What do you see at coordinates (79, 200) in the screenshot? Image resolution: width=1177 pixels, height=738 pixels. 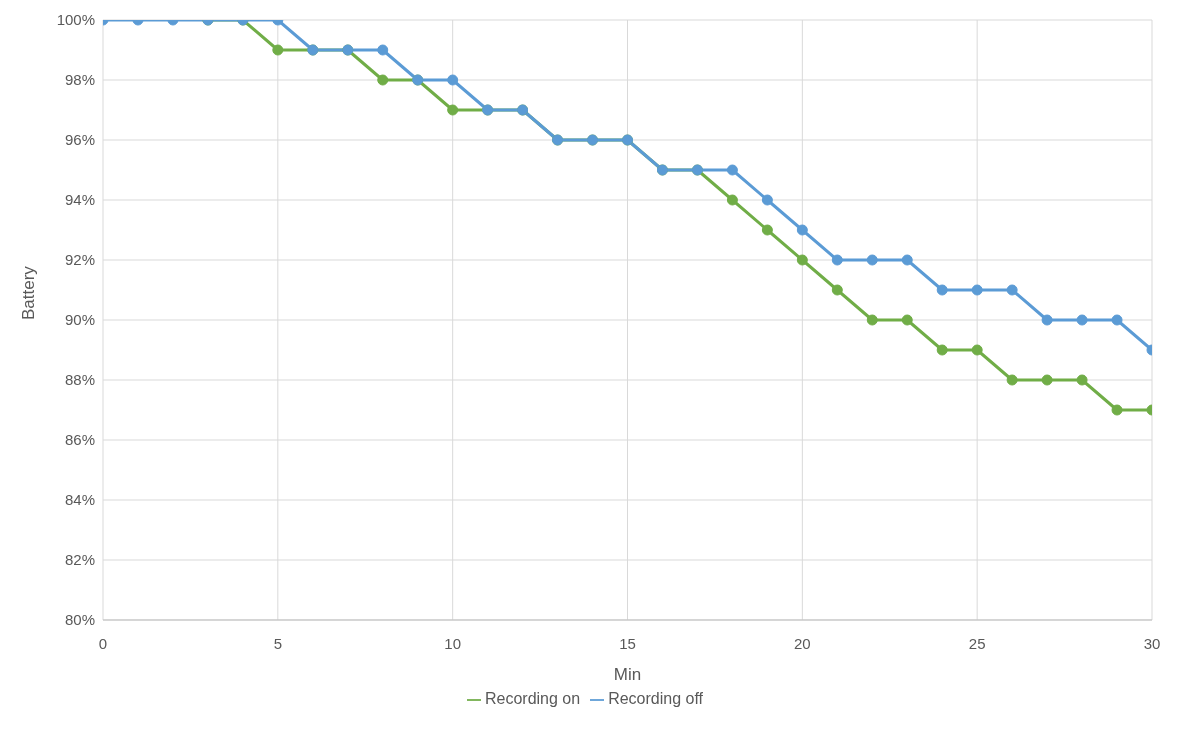 I see `y-tick-label: 94%` at bounding box center [79, 200].